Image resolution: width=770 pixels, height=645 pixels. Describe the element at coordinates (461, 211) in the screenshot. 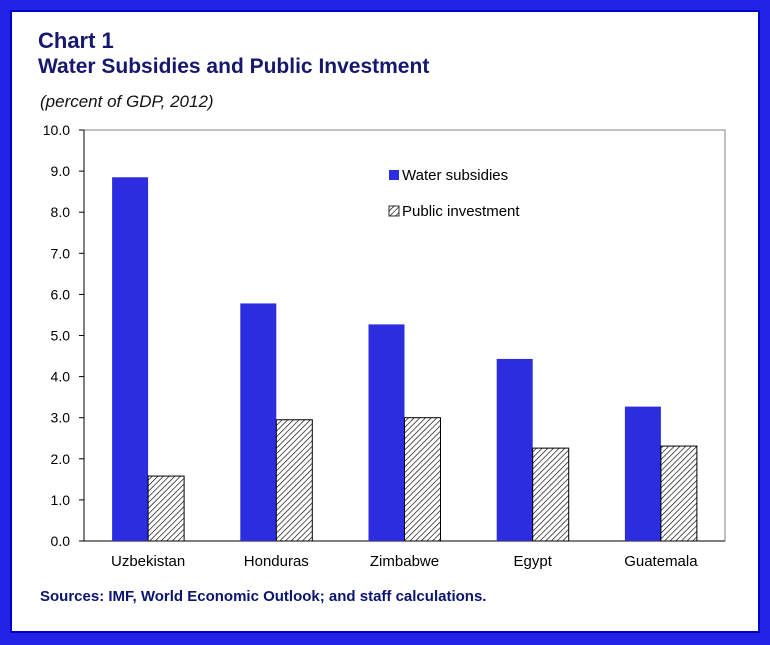

I see `legend-label-public-investment: Public investment` at that location.